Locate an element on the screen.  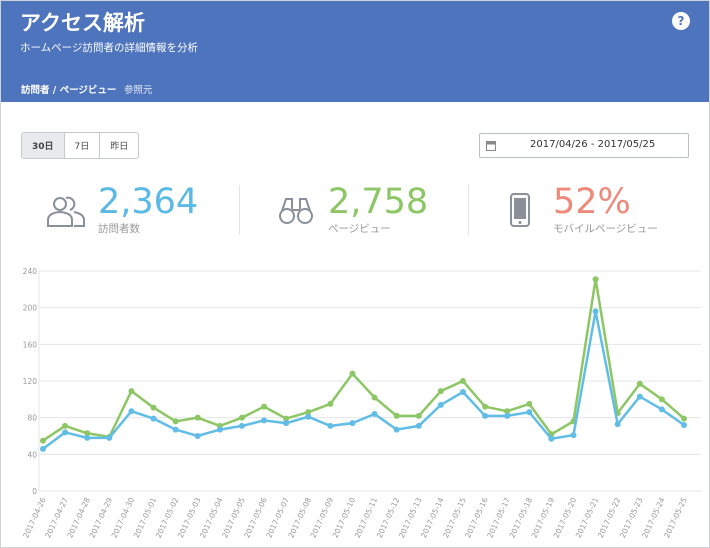
date-range: 2017/04/26 - 2017/05/25 is located at coordinates (593, 144).